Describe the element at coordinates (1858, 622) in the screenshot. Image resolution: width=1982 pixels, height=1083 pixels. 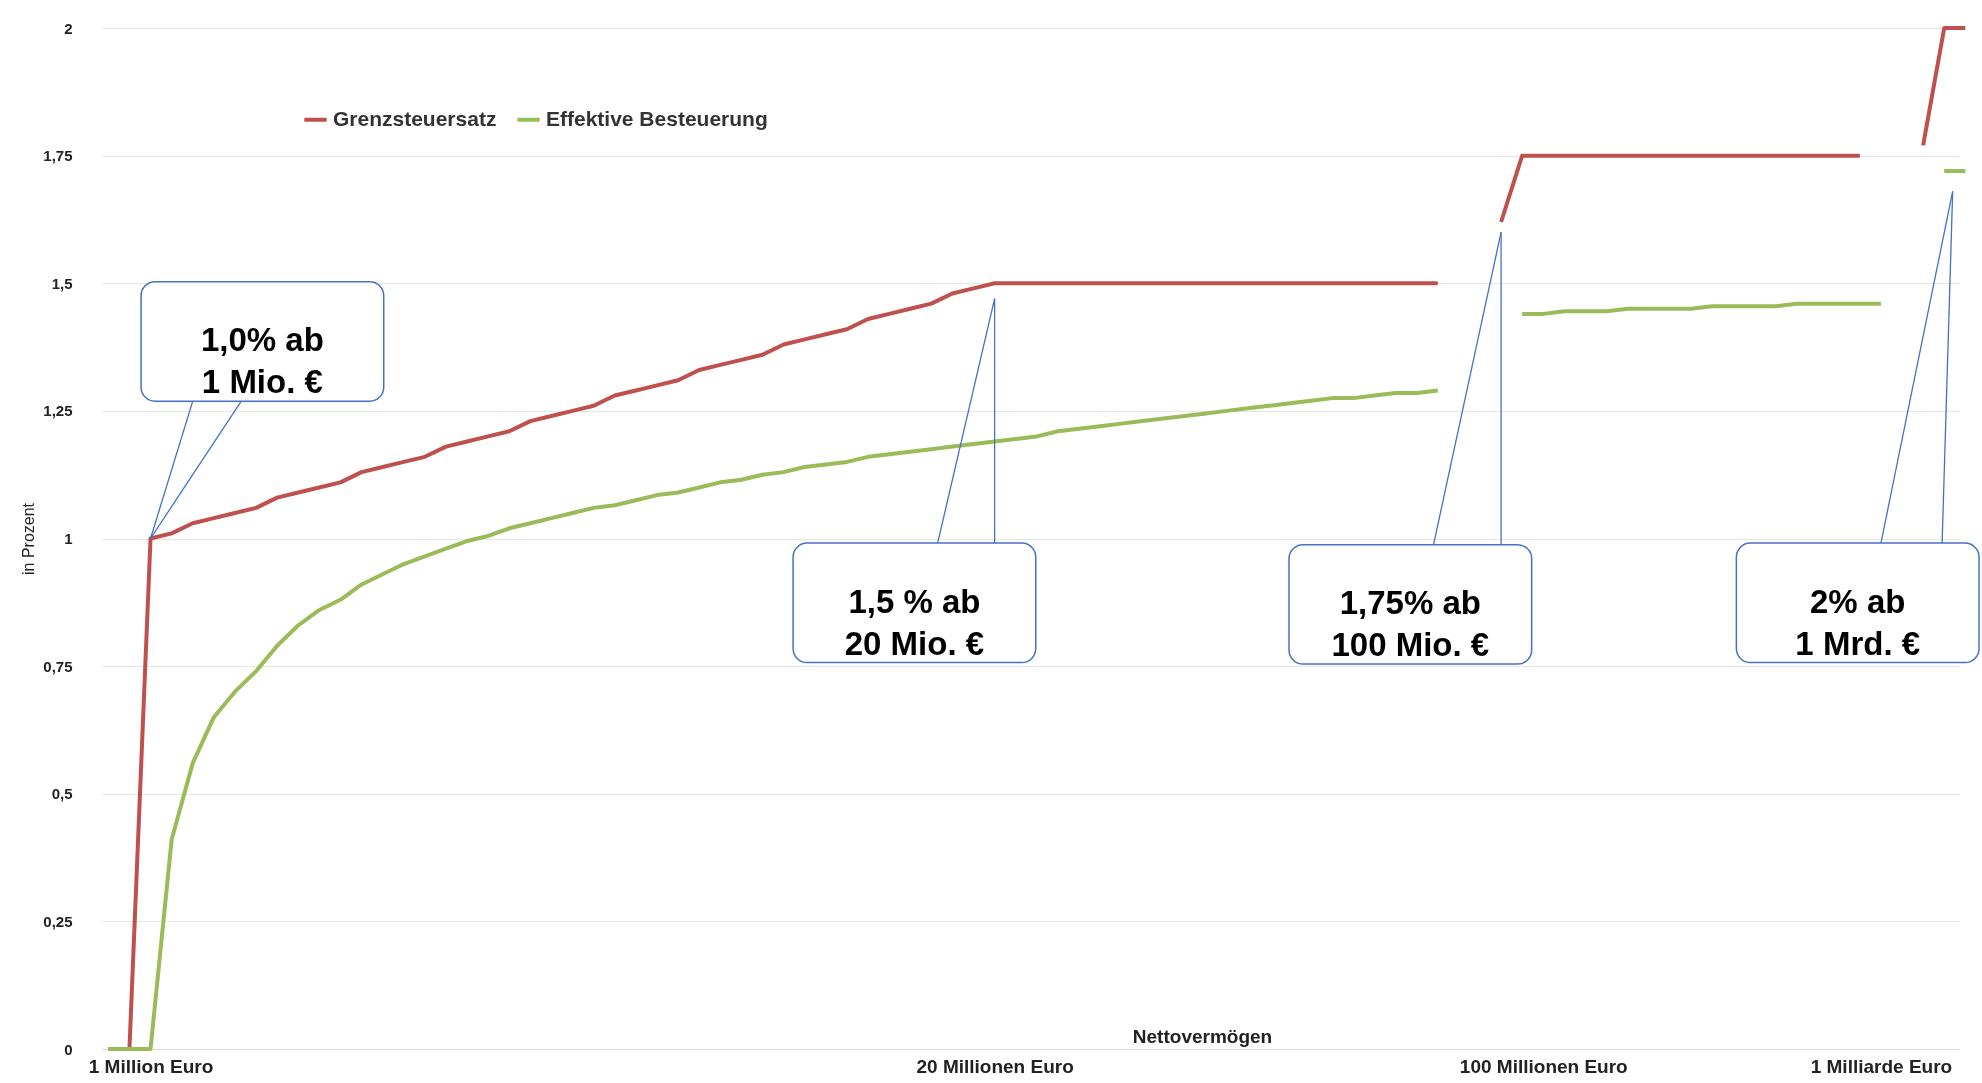
I see `annotation: 2% ab 1 Mrd. €` at that location.